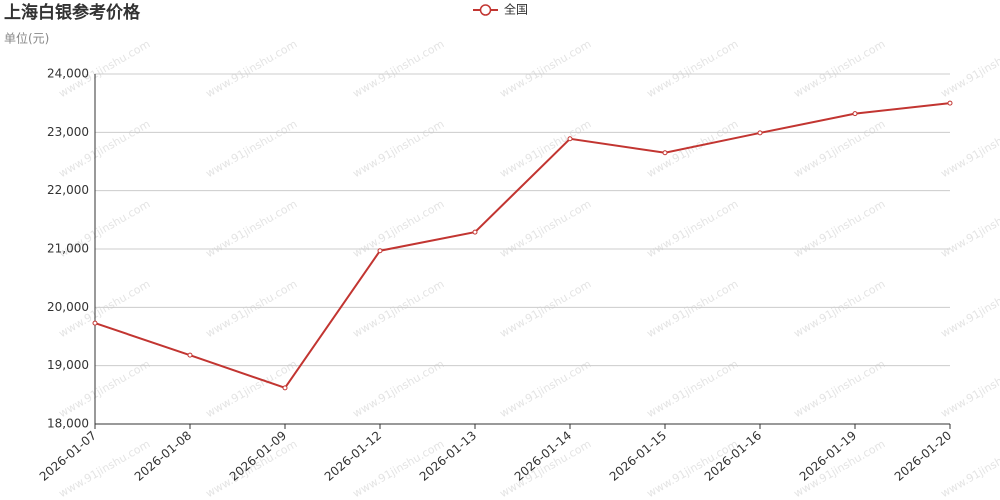 The image size is (1000, 500). I want to click on y-tick-label: 24,000, so click(68, 74).